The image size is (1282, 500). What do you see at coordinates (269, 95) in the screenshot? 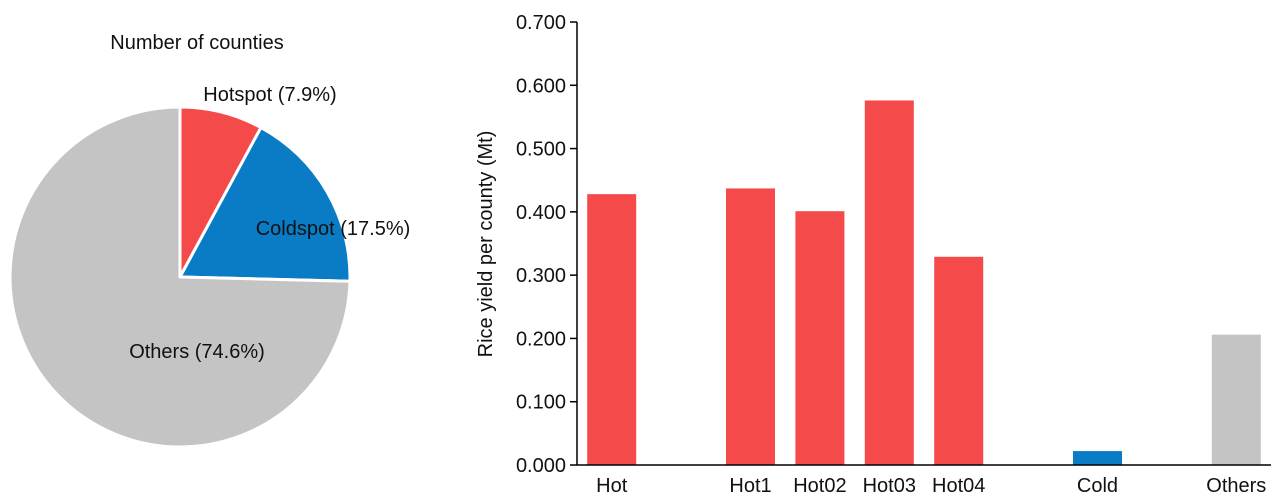
I see `pie-label-hotspot: Hotspot (7.9%)` at bounding box center [269, 95].